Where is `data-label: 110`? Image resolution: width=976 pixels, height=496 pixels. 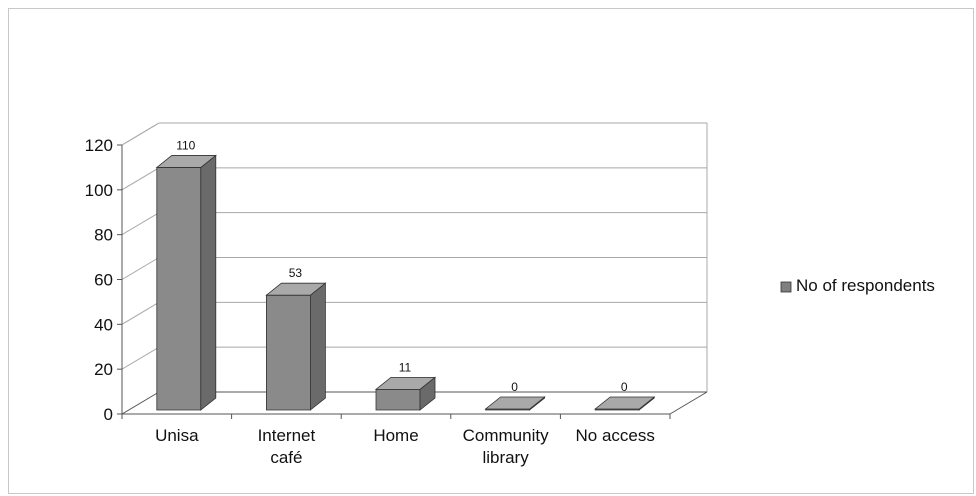
data-label: 110 is located at coordinates (185, 145).